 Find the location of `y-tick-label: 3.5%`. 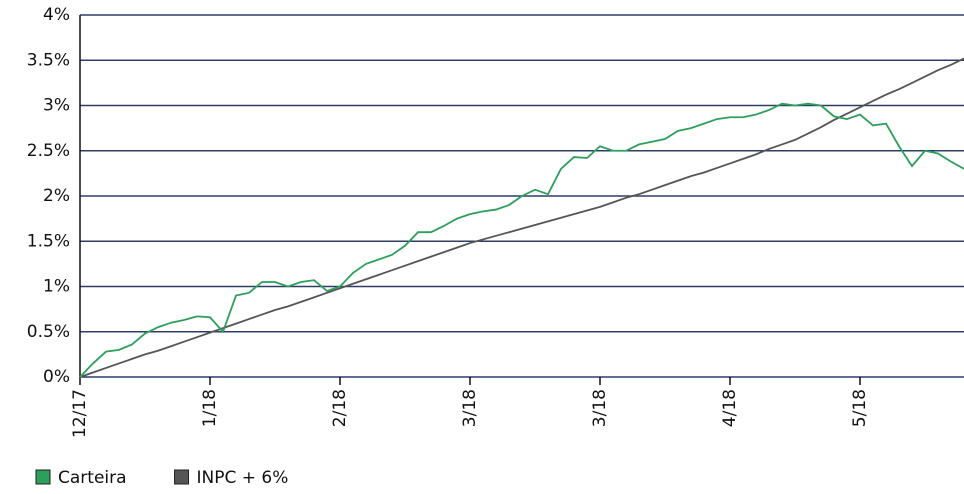

y-tick-label: 3.5% is located at coordinates (48, 60).